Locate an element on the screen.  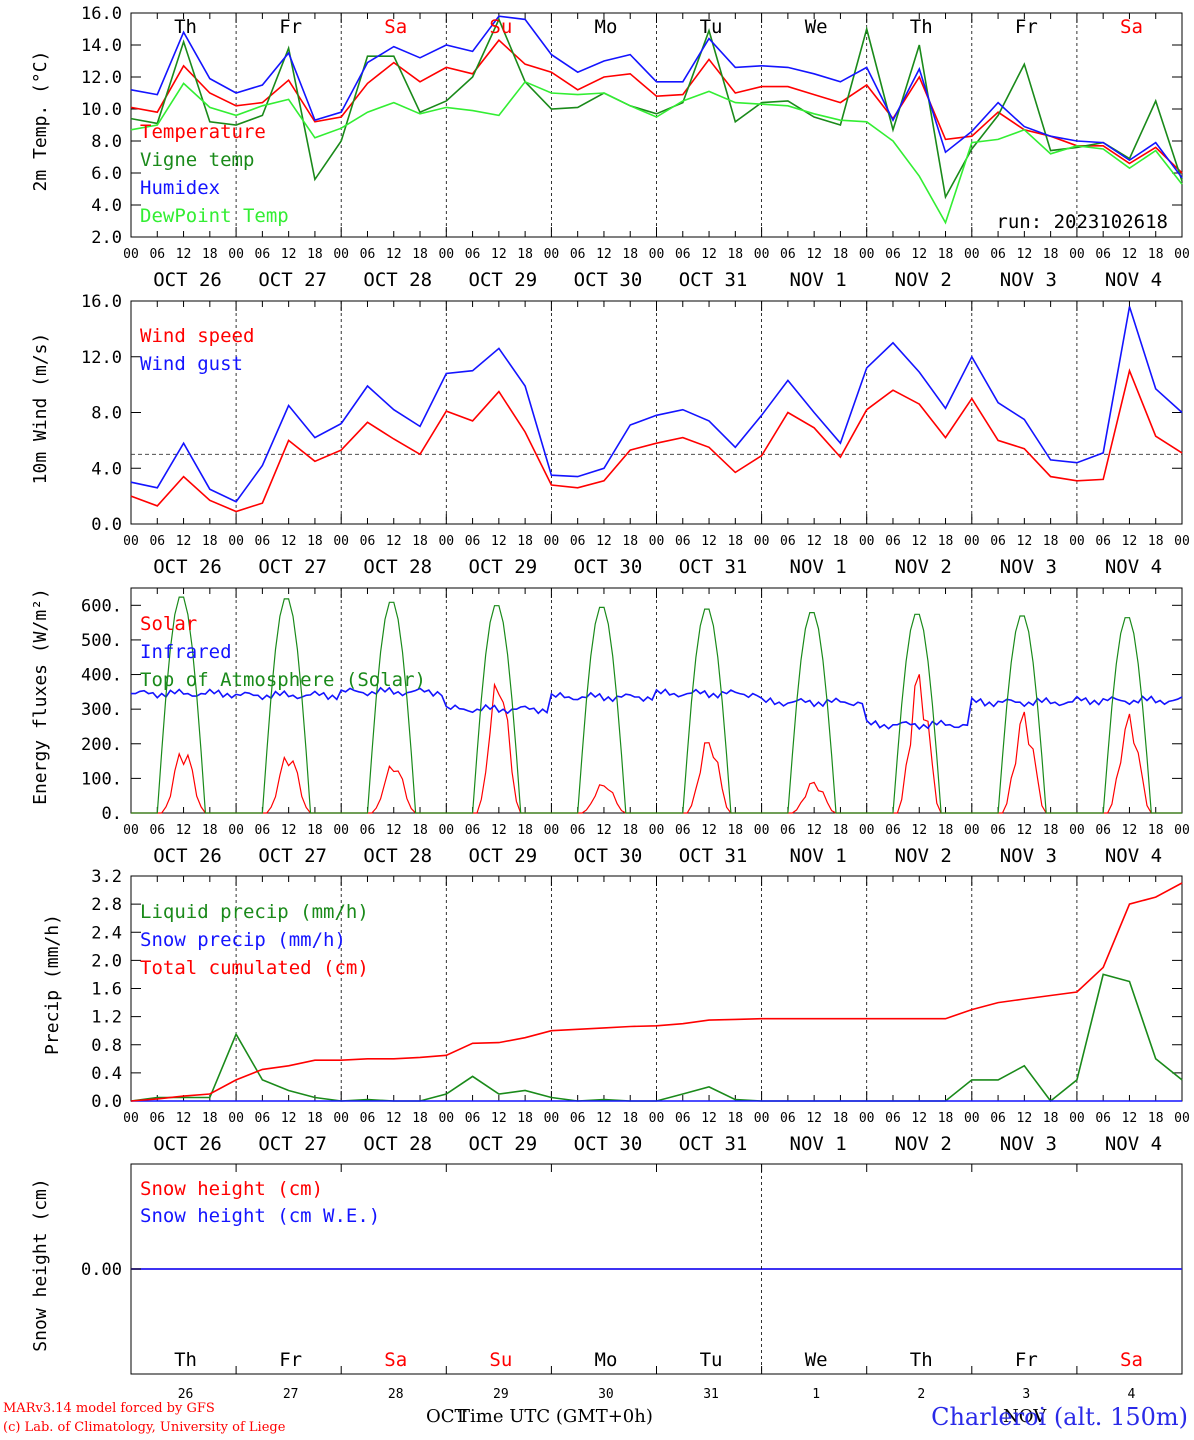
weekday-label: We is located at coordinates (816, 1360).